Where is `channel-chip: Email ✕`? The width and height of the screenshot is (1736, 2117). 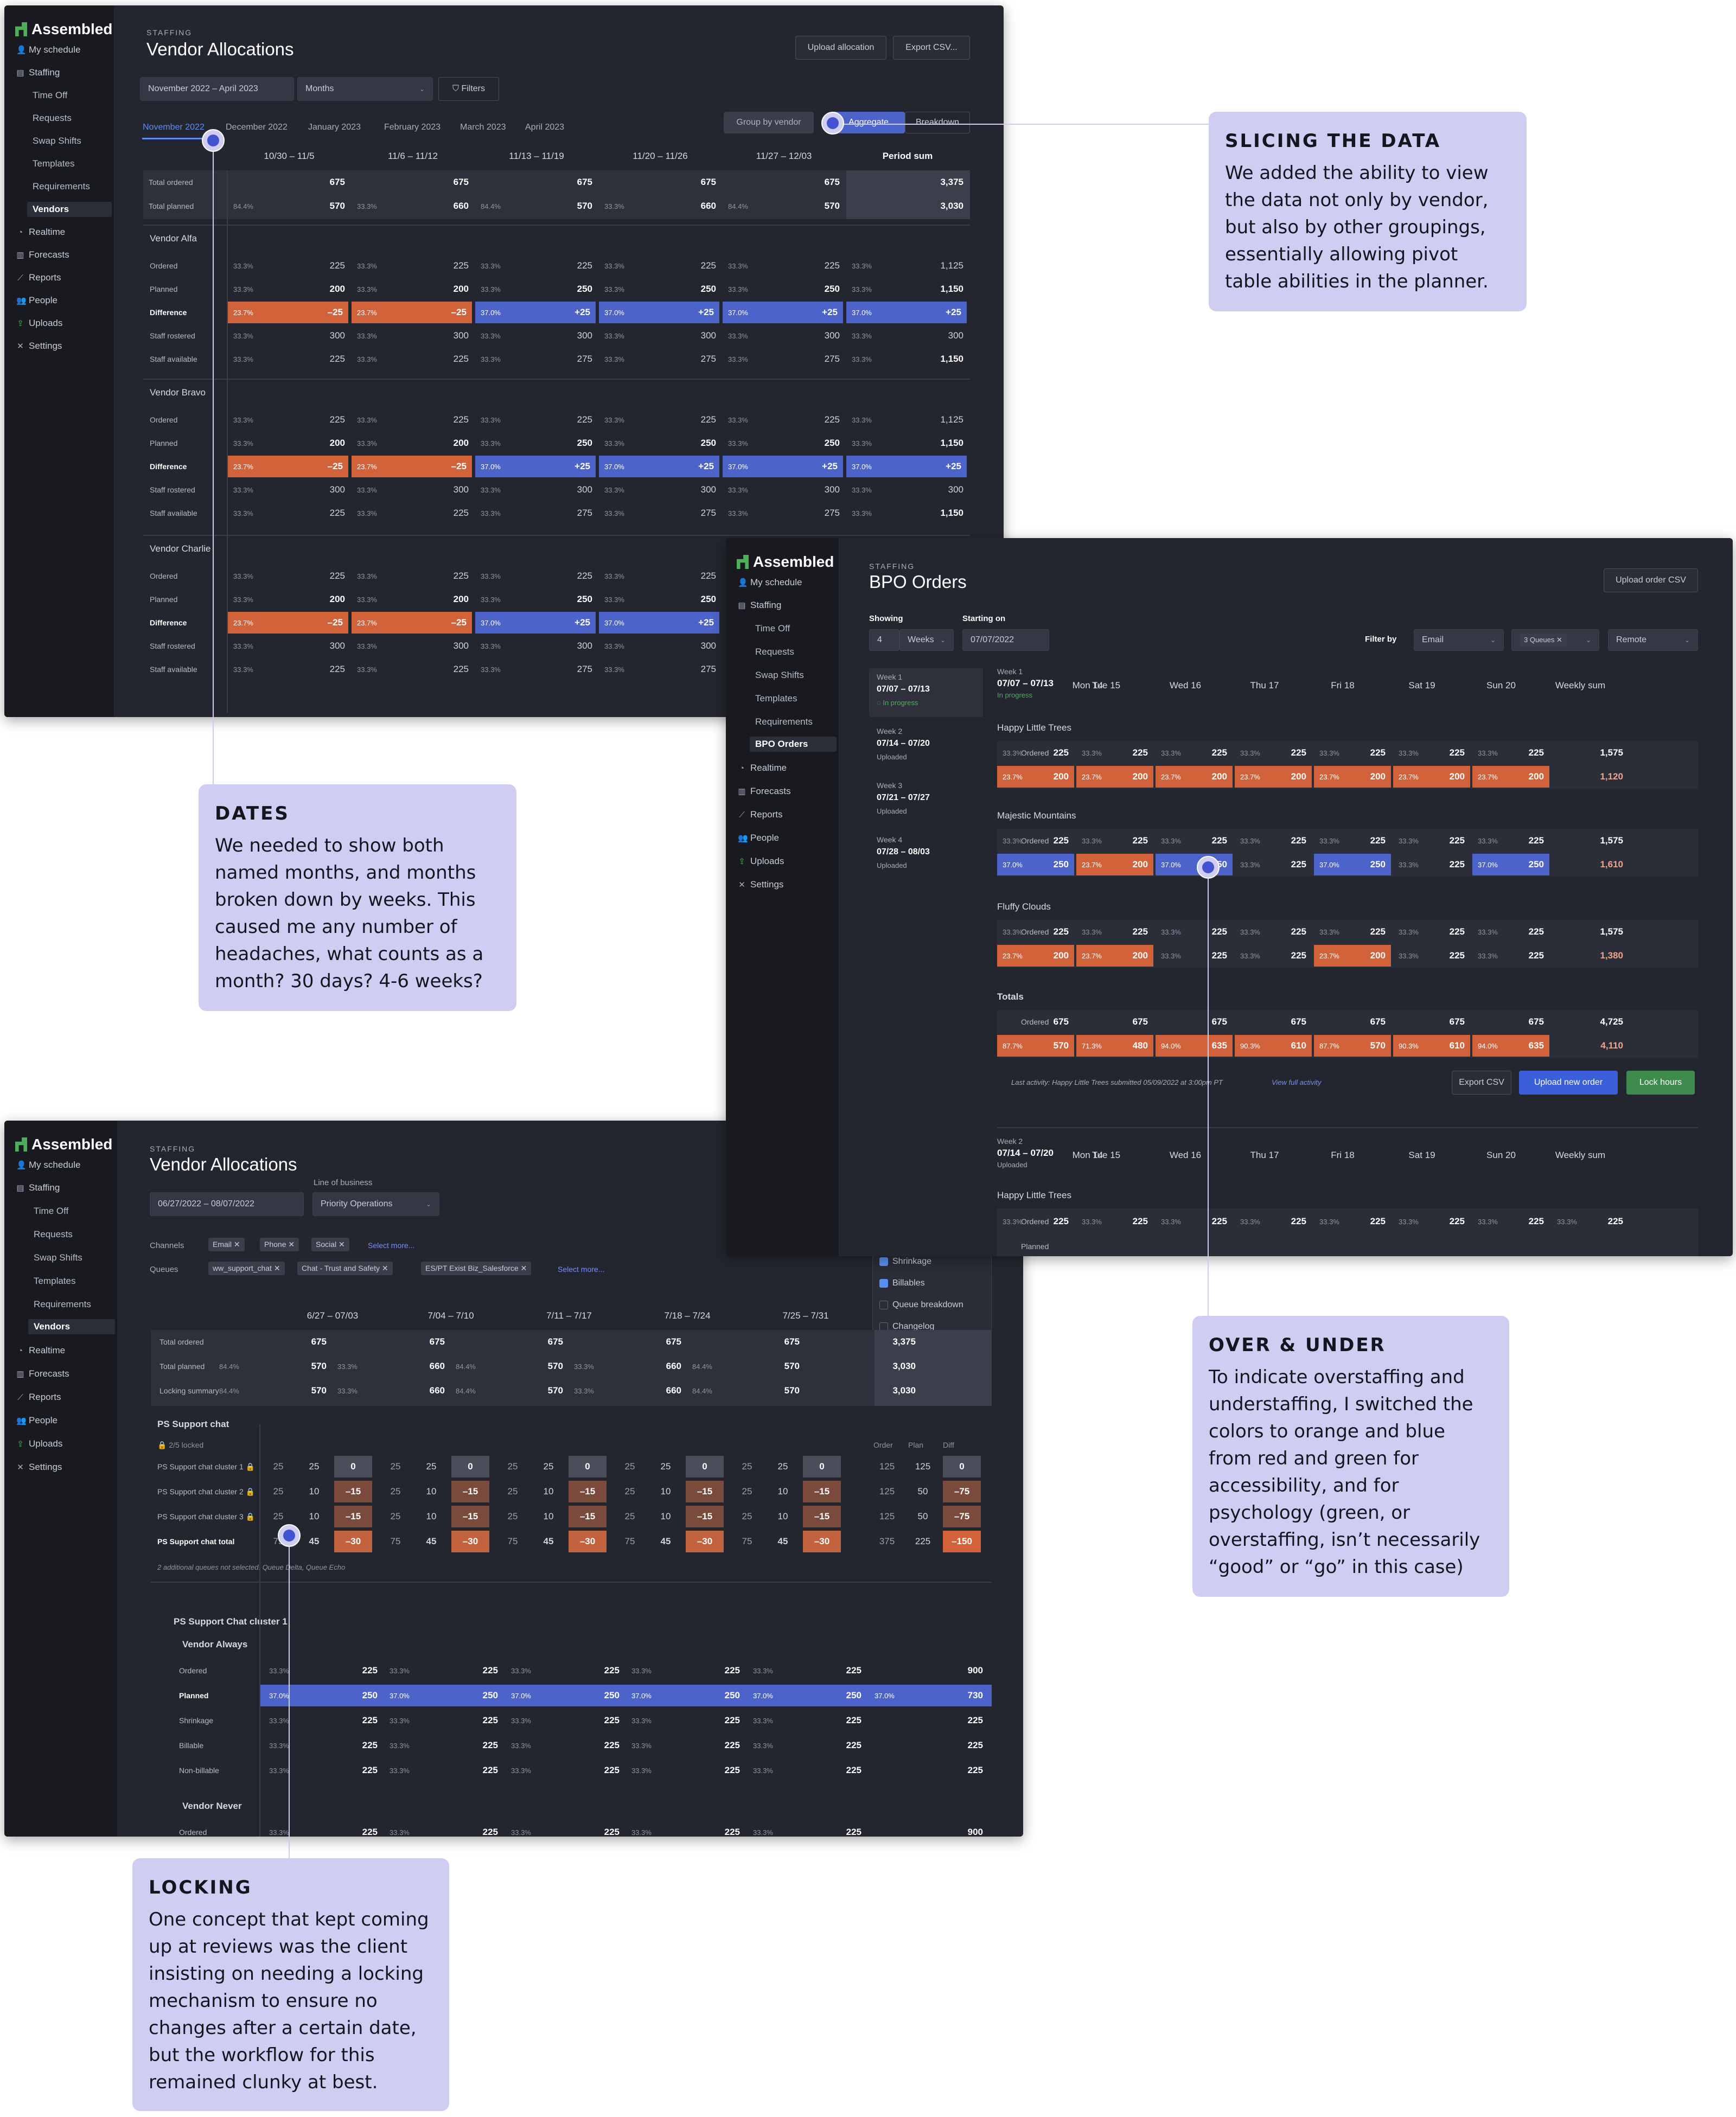 channel-chip: Email ✕ is located at coordinates (226, 1244).